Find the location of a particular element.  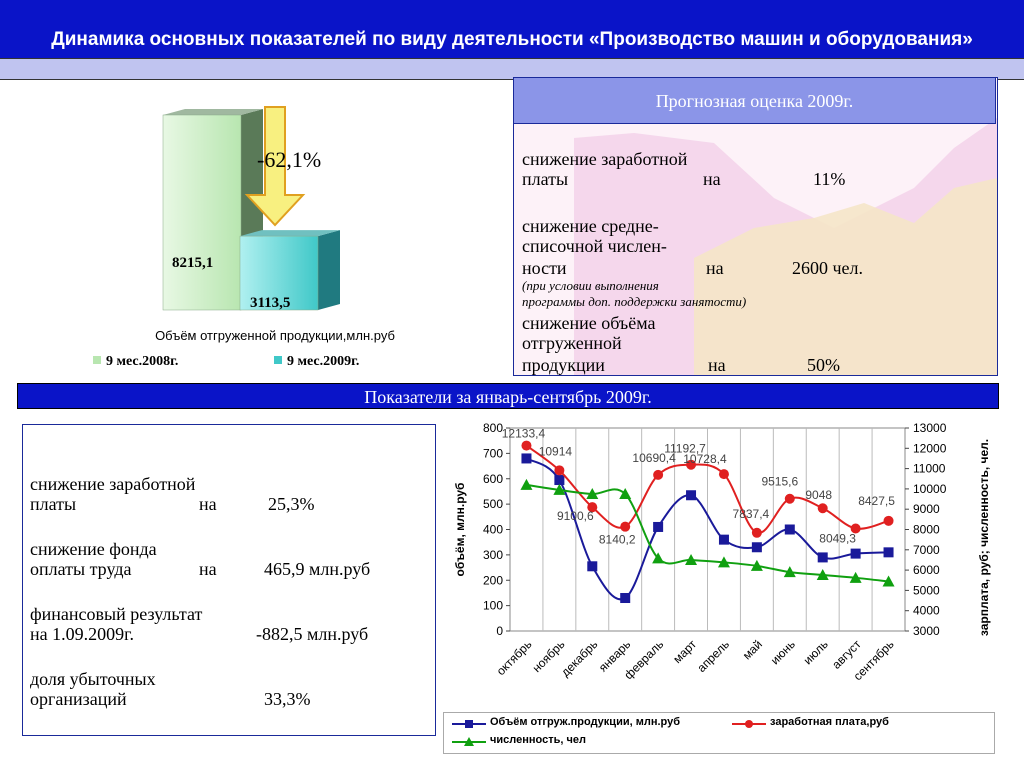

bar-axis-label: Объём отгруженной продукции,млн.руб is located at coordinates (275, 335).